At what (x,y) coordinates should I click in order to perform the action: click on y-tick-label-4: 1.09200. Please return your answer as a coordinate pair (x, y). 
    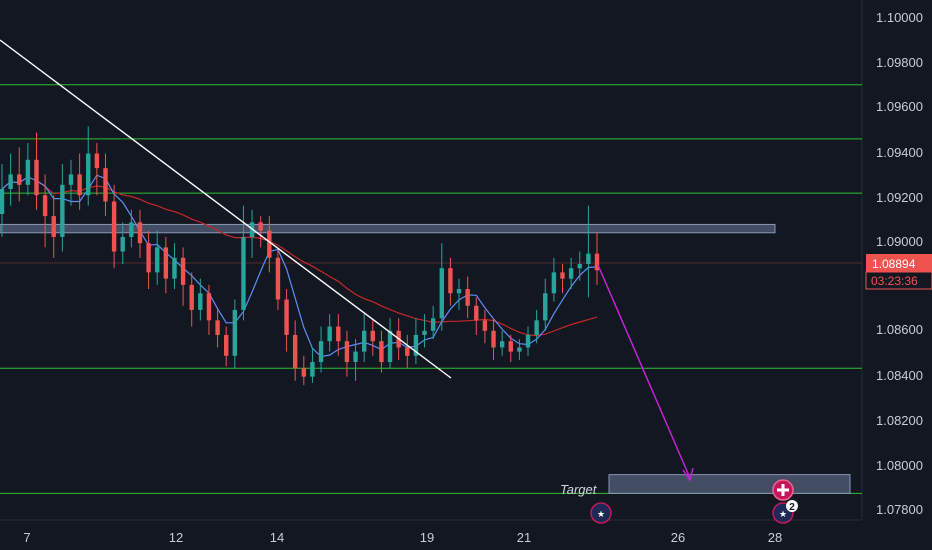
    Looking at the image, I should click on (899, 197).